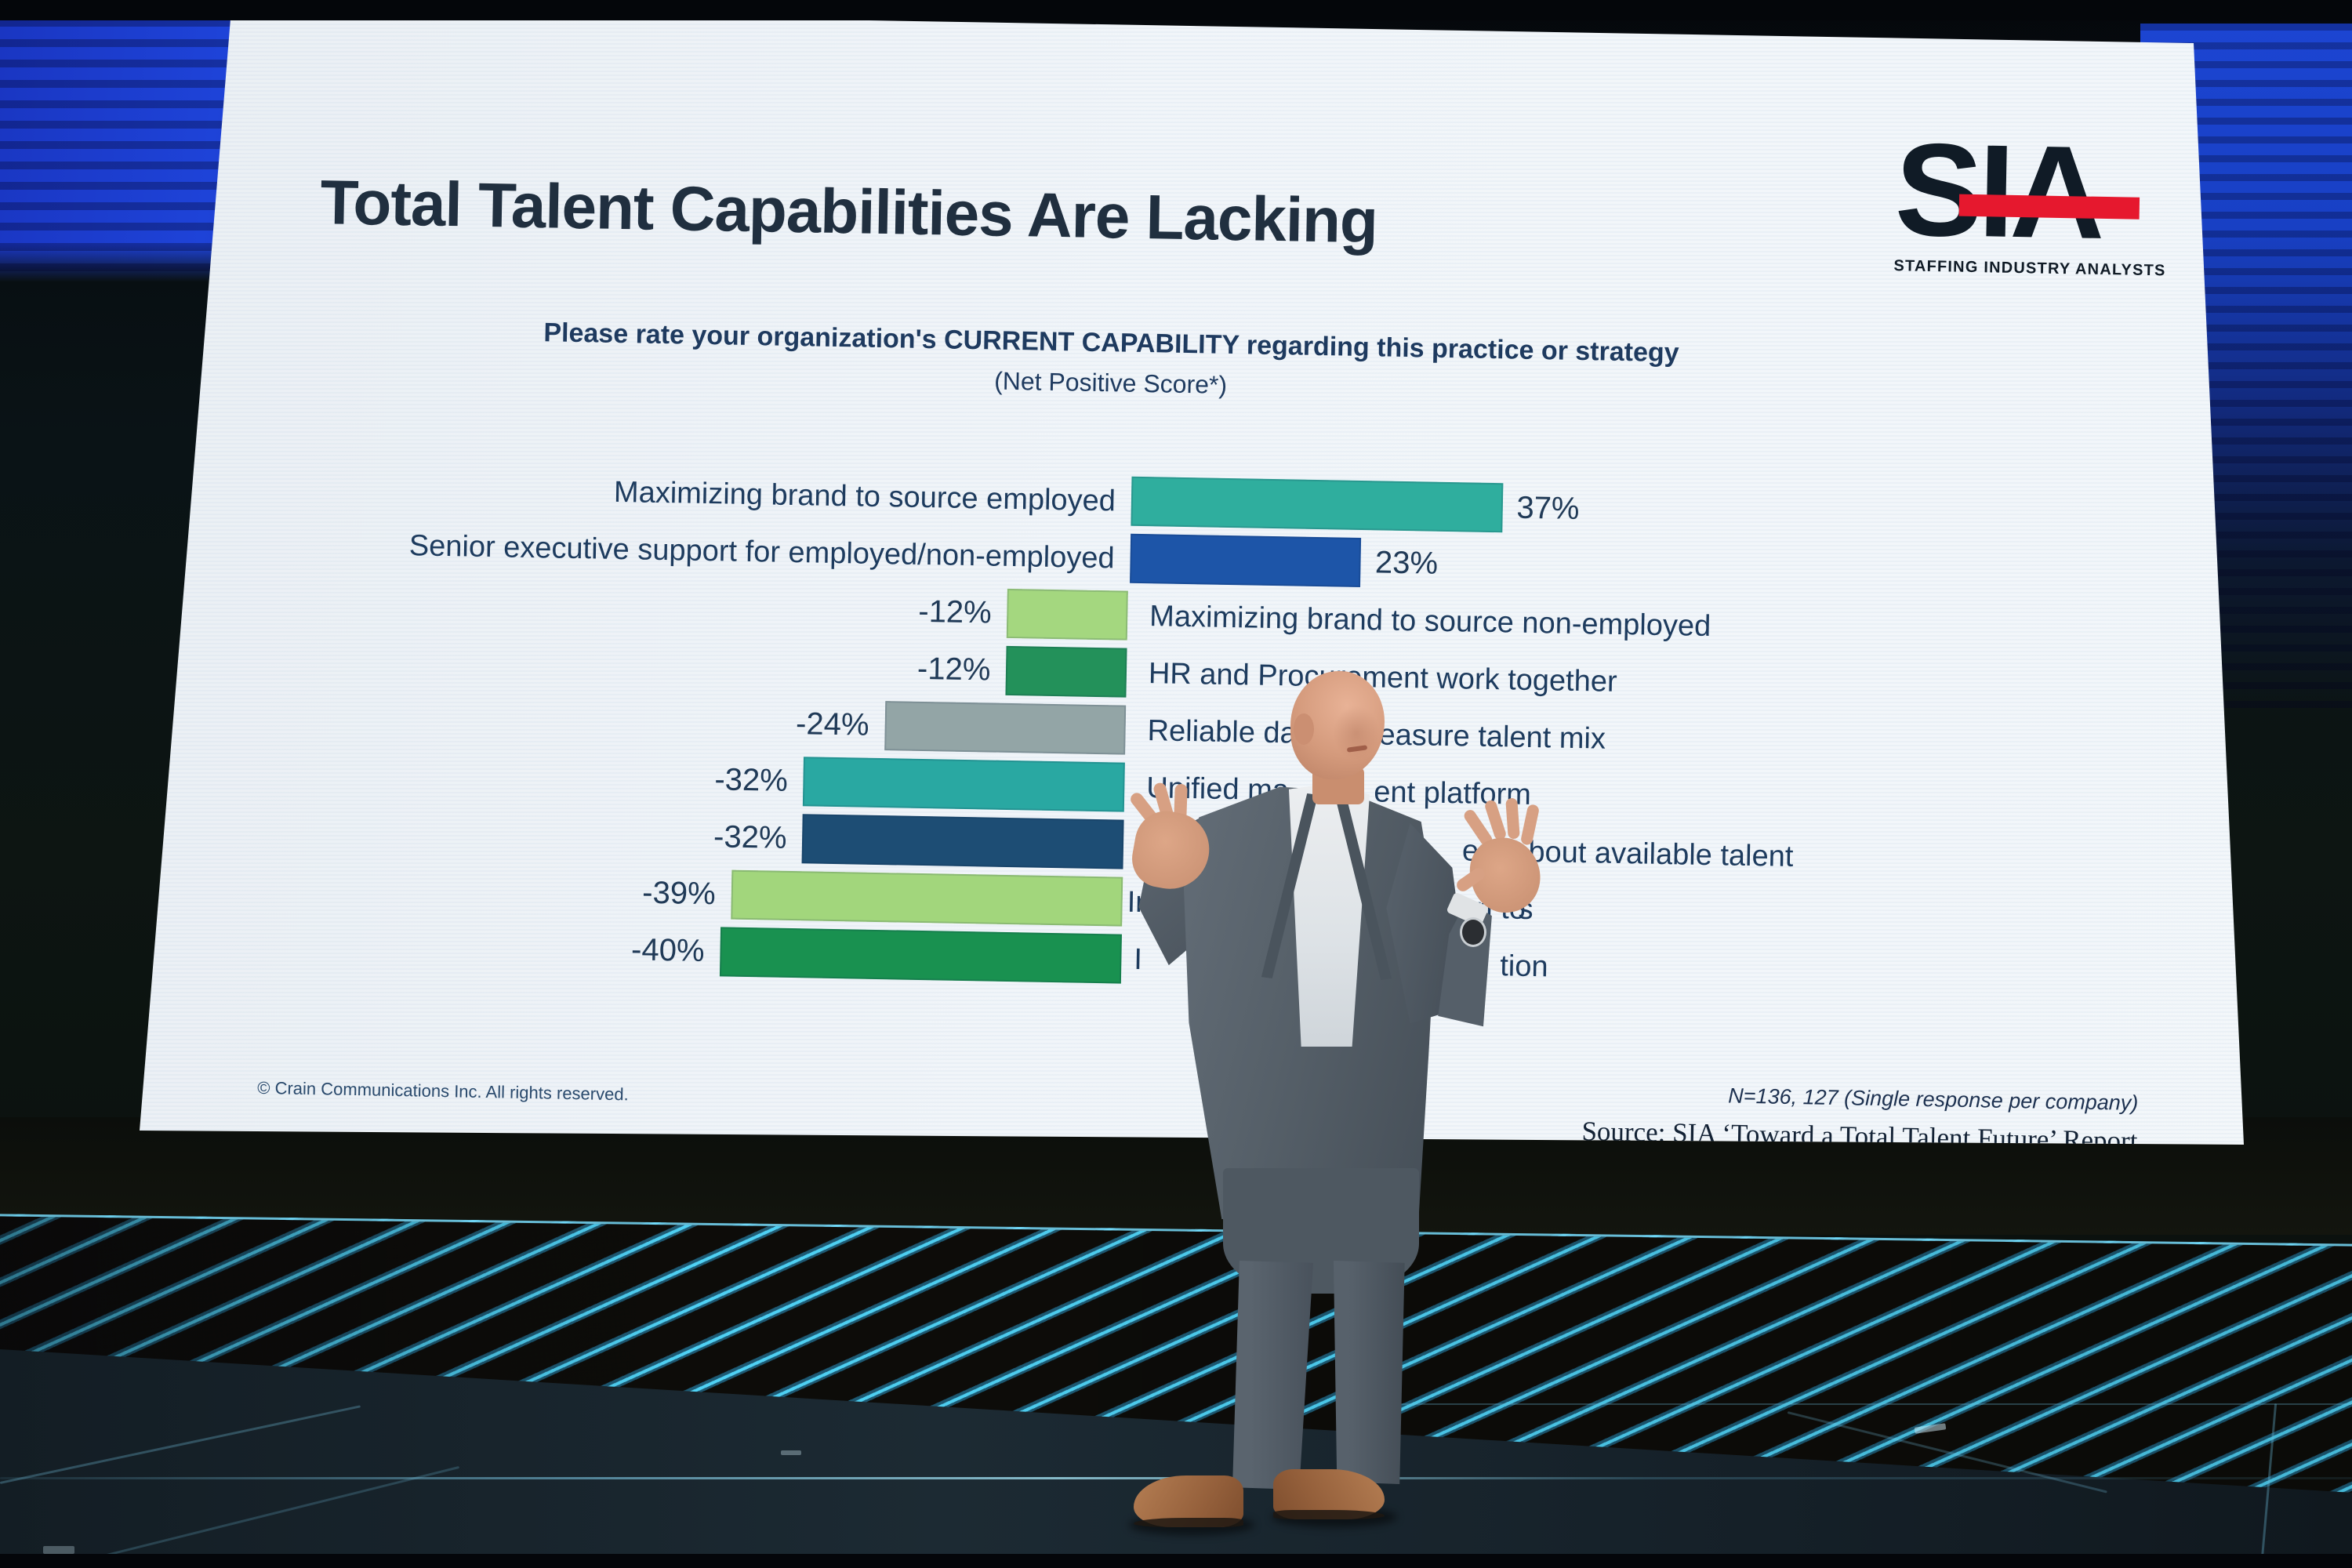 The width and height of the screenshot is (2352, 1568). Describe the element at coordinates (1548, 509) in the screenshot. I see `bar-value-label: 37%` at that location.